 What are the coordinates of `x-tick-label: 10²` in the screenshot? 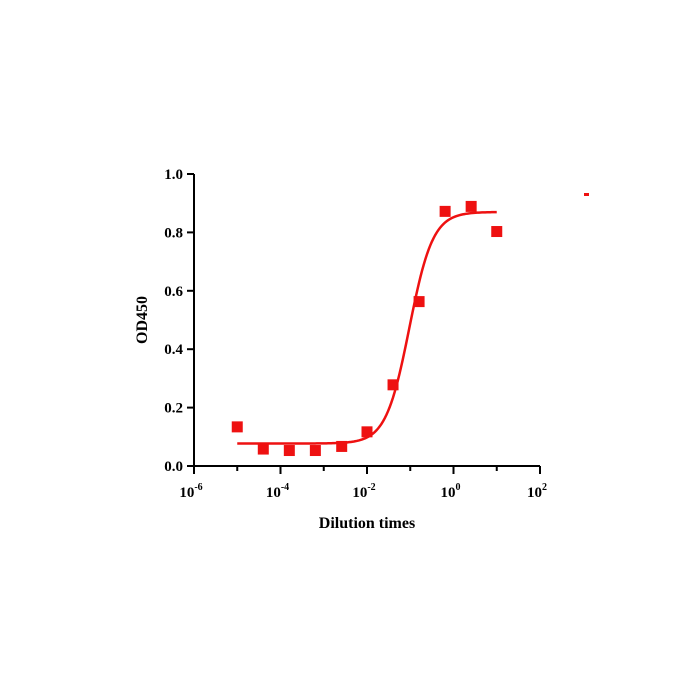 It's located at (537, 491).